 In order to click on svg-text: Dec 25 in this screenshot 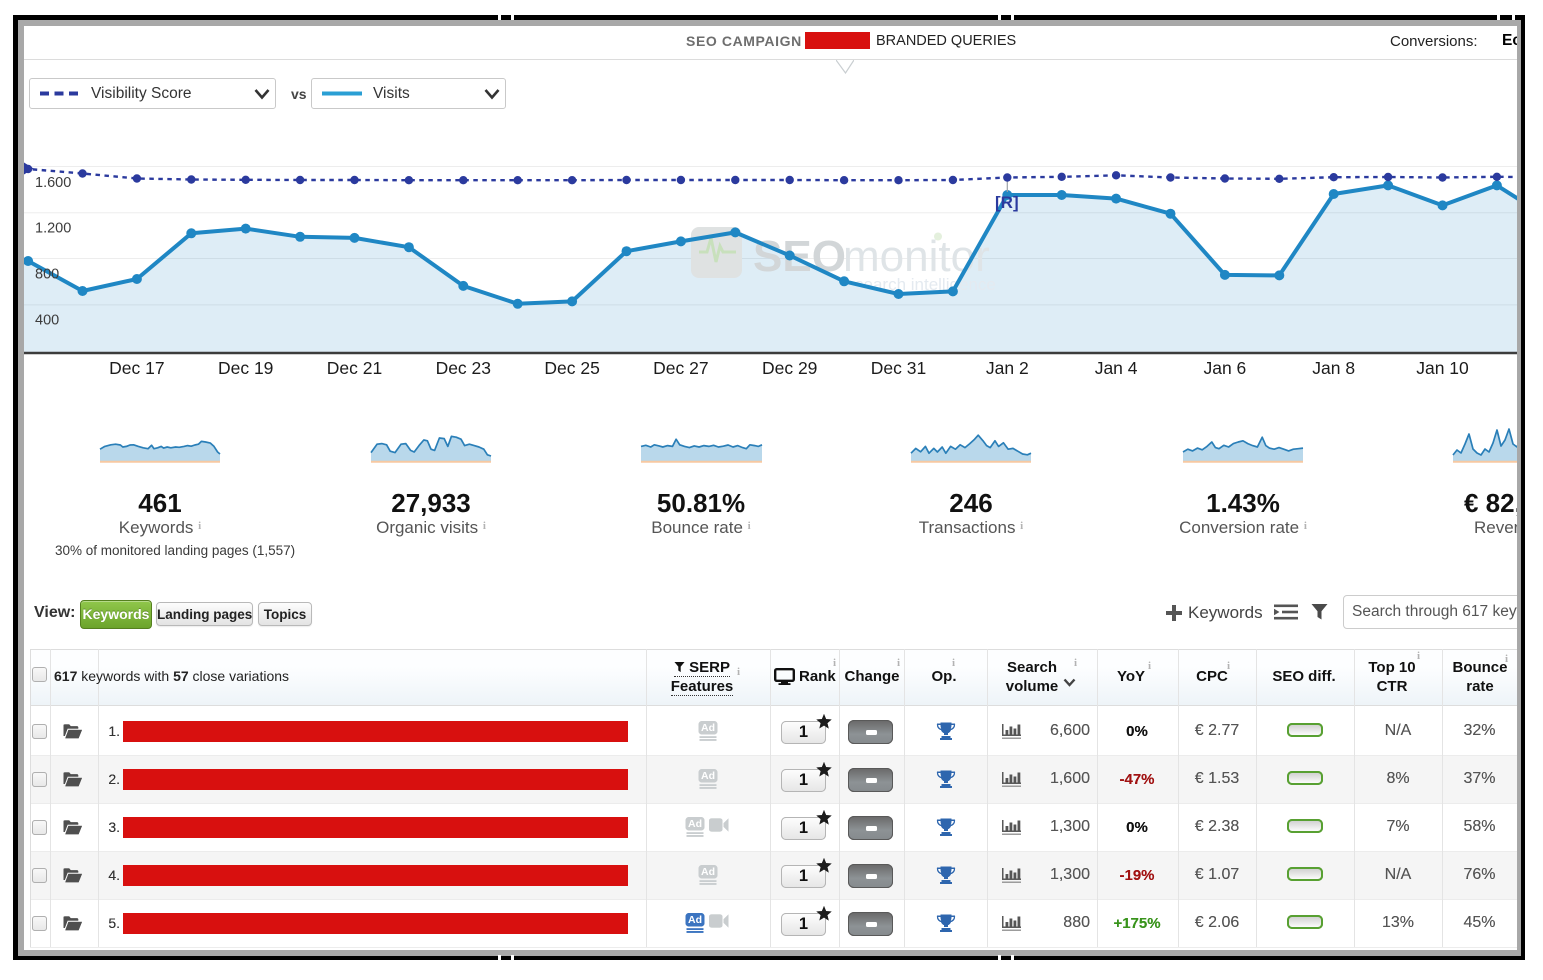, I will do `click(571, 368)`.